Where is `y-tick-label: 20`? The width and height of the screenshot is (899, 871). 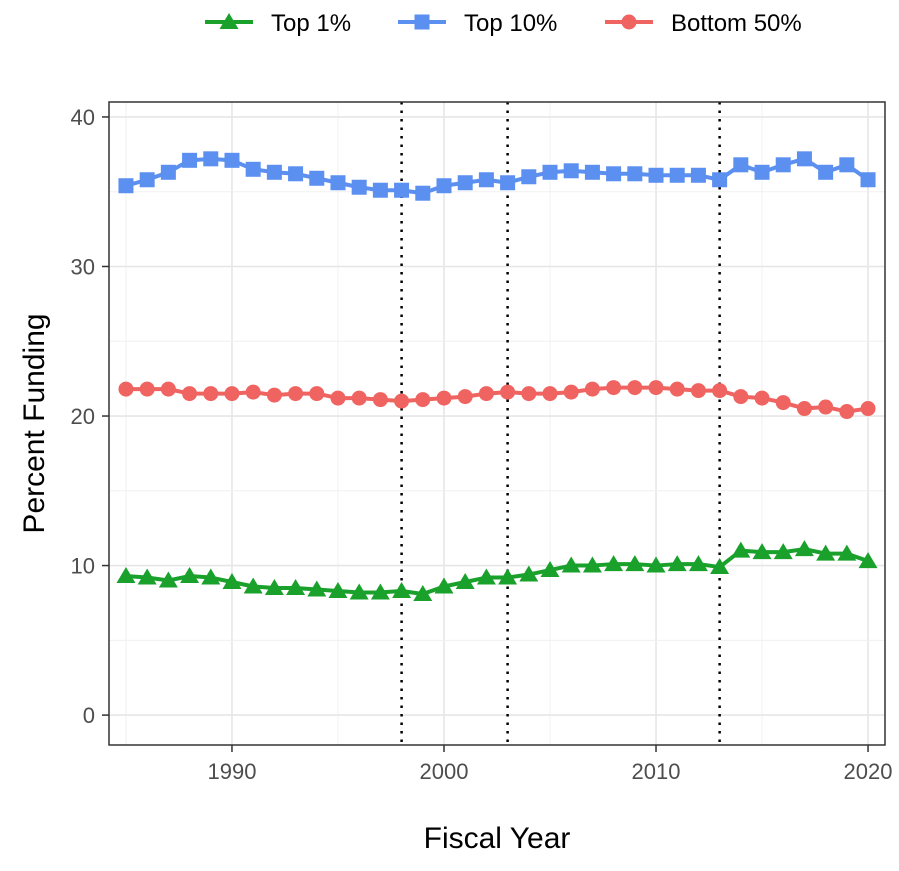
y-tick-label: 20 is located at coordinates (83, 416).